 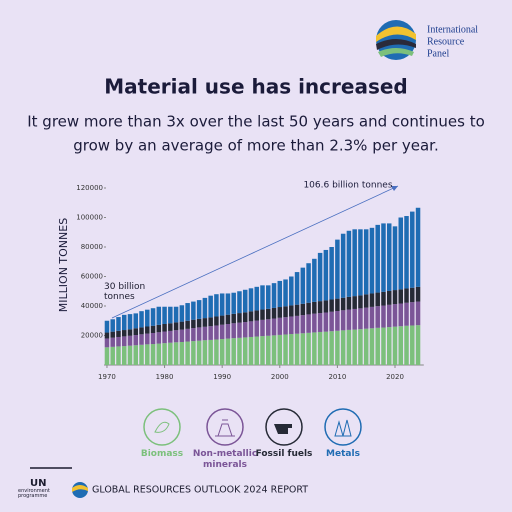 I want to click on logo-text: International, so click(x=452, y=29).